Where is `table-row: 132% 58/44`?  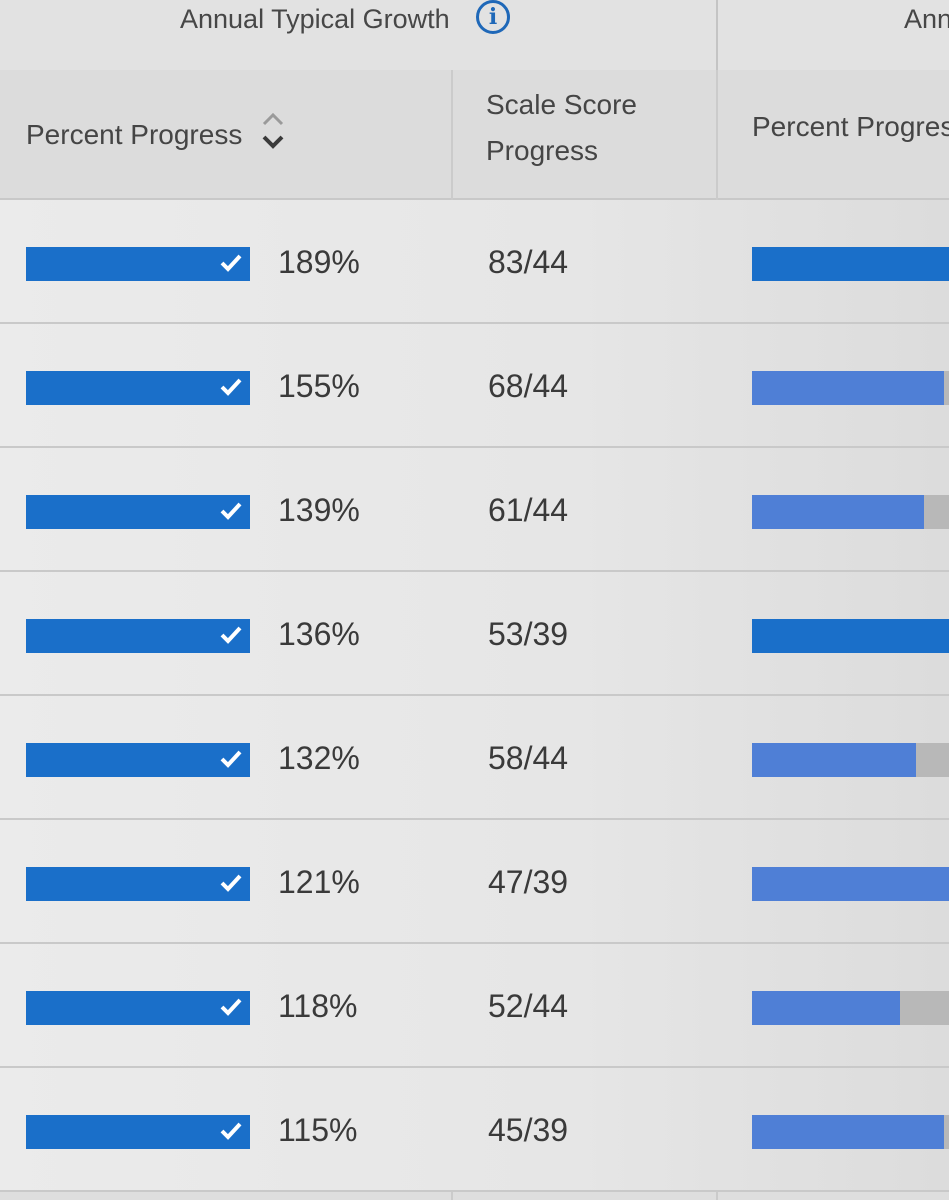
table-row: 132% 58/44 is located at coordinates (474, 758).